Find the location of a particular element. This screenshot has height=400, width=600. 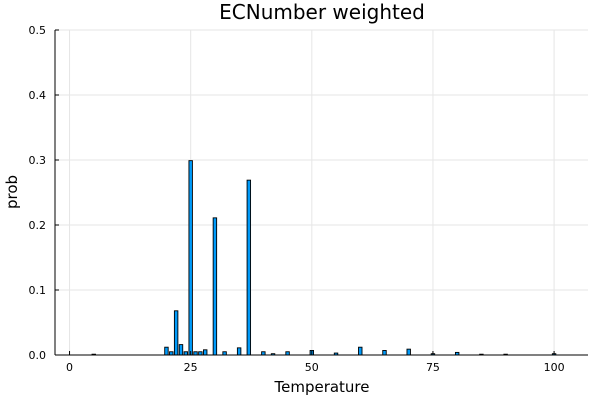

y-tick-label: 0.2 is located at coordinates (38, 225).